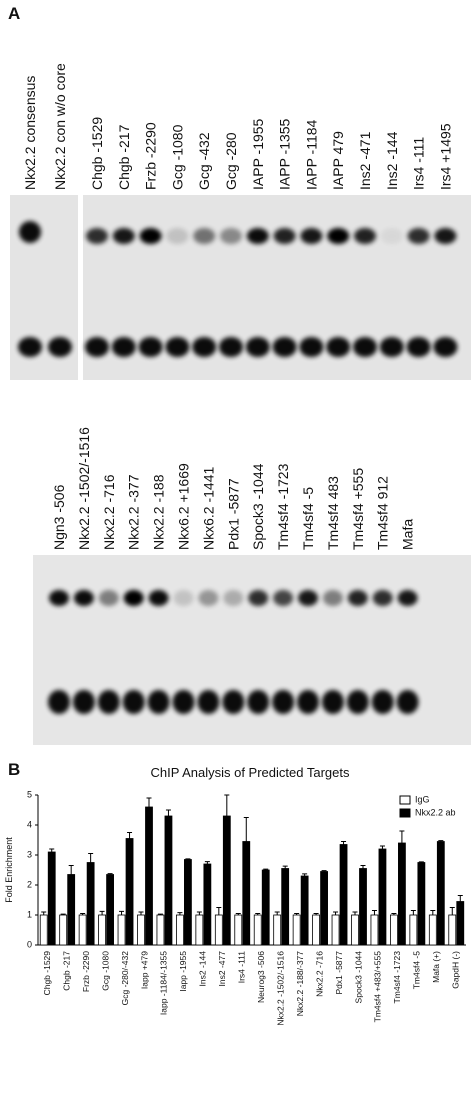 The width and height of the screenshot is (474, 1102). Describe the element at coordinates (231, 161) in the screenshot. I see `lane-label: Gcg -280` at that location.